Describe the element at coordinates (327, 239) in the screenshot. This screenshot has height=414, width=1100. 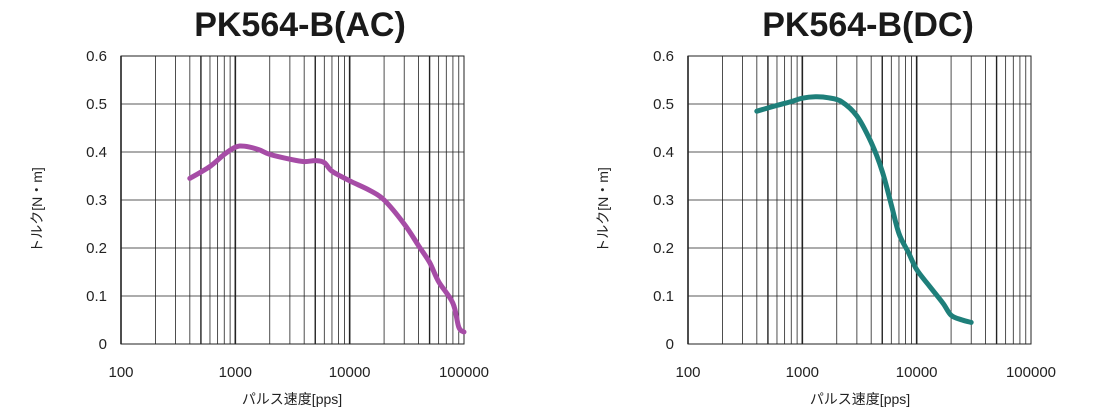
I see `torque-curve-ac` at that location.